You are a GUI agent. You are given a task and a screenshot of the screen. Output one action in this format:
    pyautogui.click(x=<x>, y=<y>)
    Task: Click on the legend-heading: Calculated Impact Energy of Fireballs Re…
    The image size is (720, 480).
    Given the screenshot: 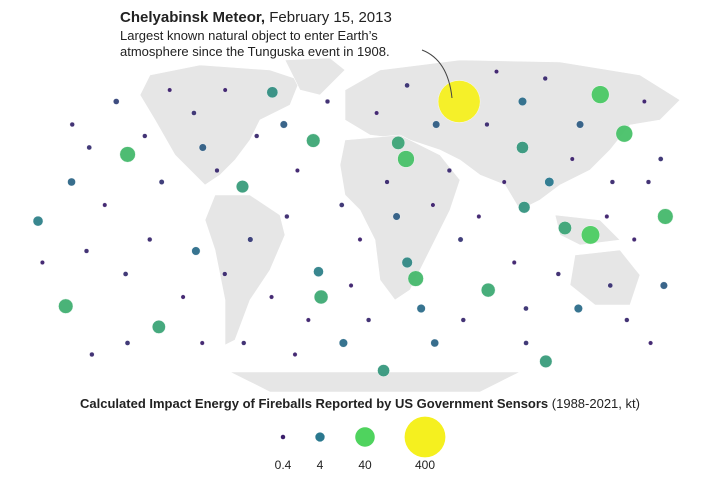 What is the action you would take?
    pyautogui.click(x=360, y=403)
    